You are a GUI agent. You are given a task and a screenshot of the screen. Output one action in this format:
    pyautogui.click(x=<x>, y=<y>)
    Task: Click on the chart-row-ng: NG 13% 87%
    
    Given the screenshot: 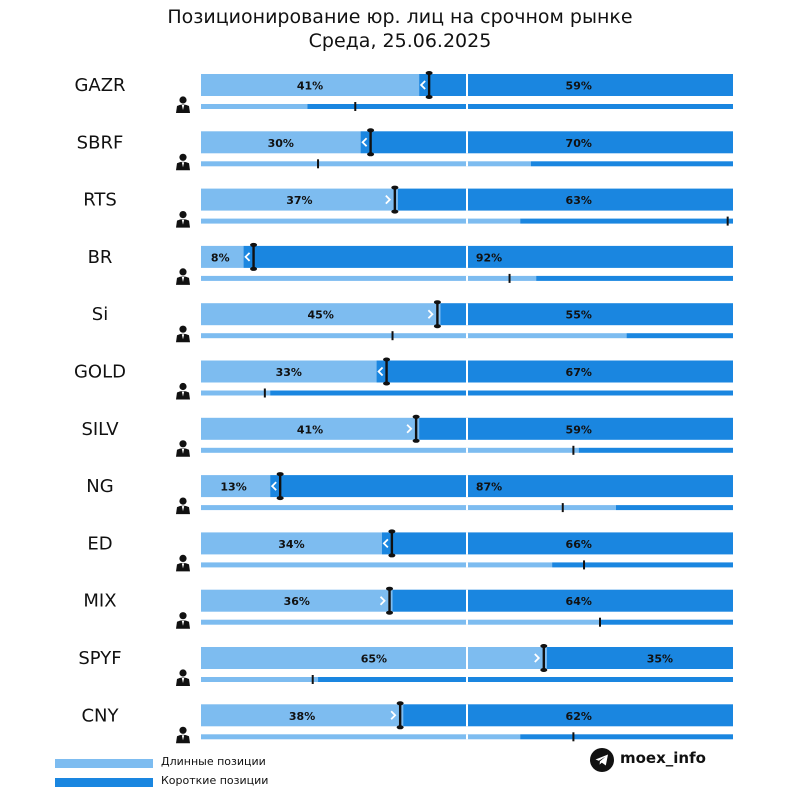 What is the action you would take?
    pyautogui.click(x=409, y=493)
    